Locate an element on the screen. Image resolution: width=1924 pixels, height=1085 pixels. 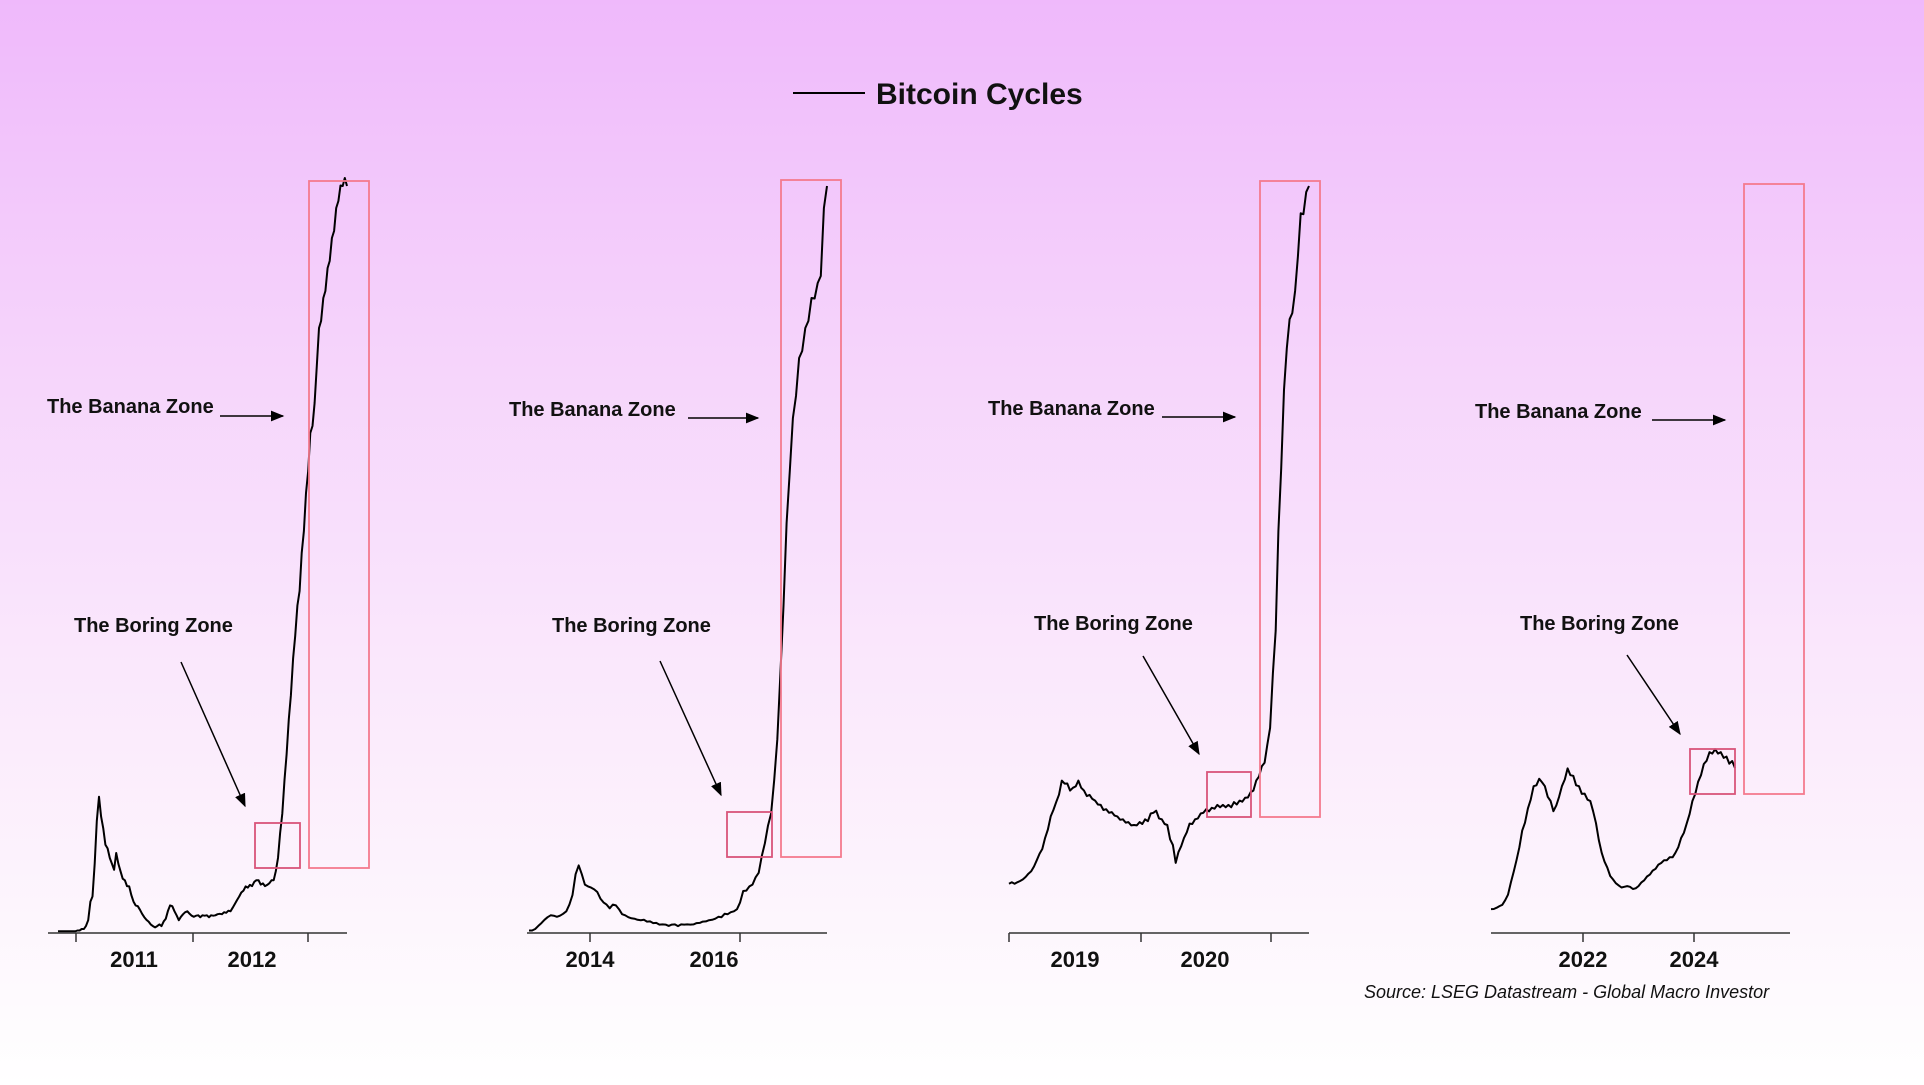
x-tick-label: 2019 is located at coordinates (1075, 959).